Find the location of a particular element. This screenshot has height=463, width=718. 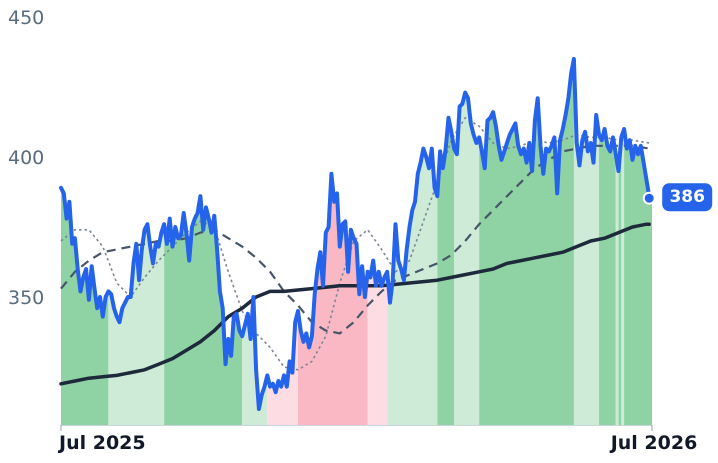

y-tick-label: 350 is located at coordinates (26, 298).